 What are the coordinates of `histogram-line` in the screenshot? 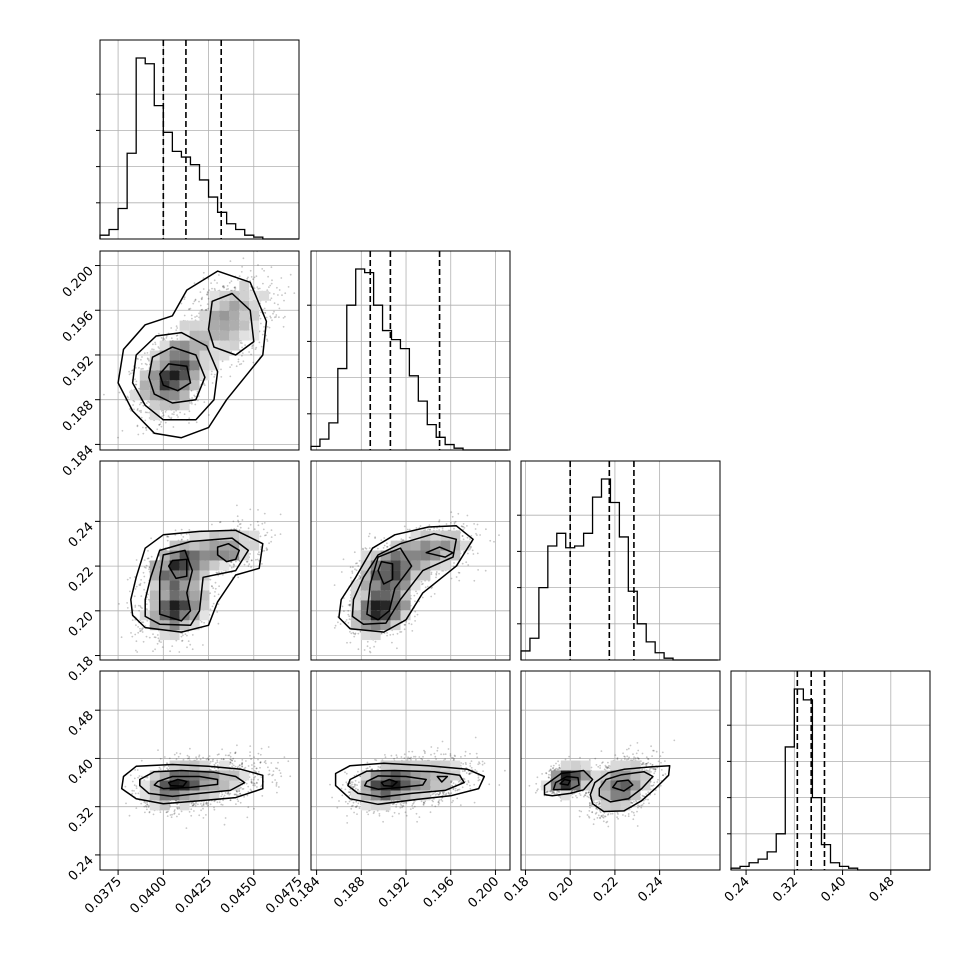 It's located at (199, 148).